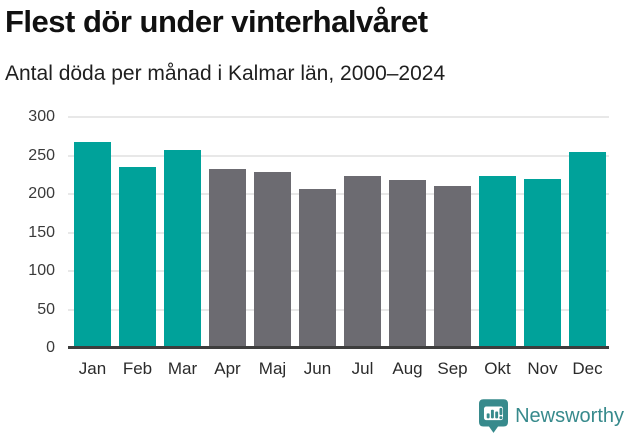 The width and height of the screenshot is (631, 439). I want to click on x-tick-label-Sep: Sep, so click(452, 368).